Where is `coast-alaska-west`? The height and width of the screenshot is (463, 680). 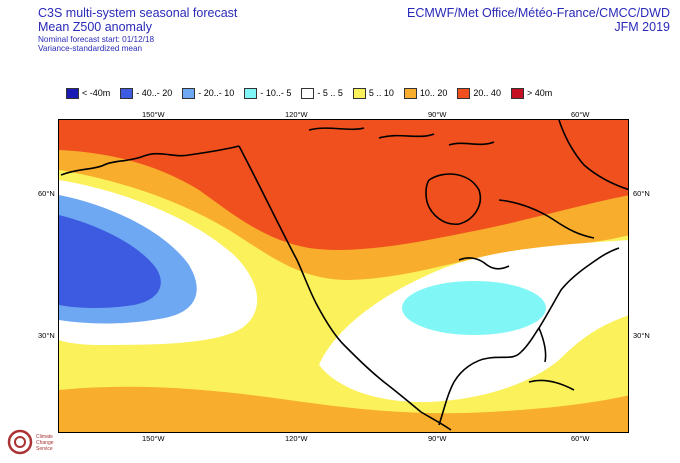
coast-alaska-west is located at coordinates (150, 160).